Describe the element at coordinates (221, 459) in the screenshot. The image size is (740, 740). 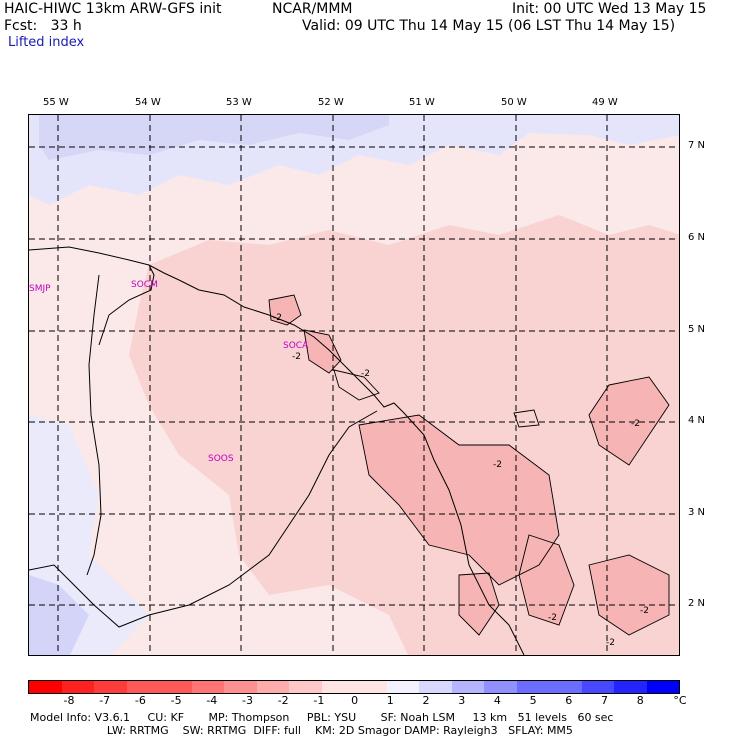
I see `station-soos: SOOS` at that location.